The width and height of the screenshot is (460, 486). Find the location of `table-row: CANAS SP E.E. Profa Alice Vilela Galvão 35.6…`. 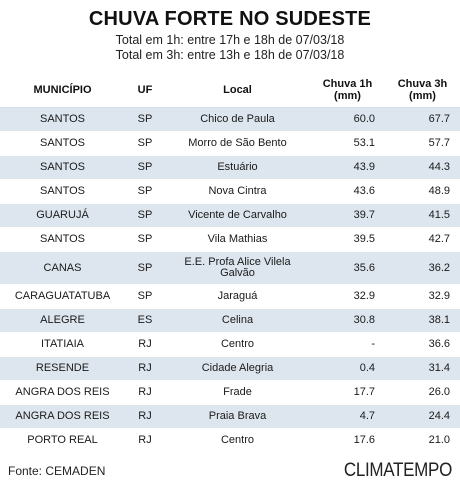

table-row: CANAS SP E.E. Profa Alice Vilela Galvão 35.6… is located at coordinates (230, 268).